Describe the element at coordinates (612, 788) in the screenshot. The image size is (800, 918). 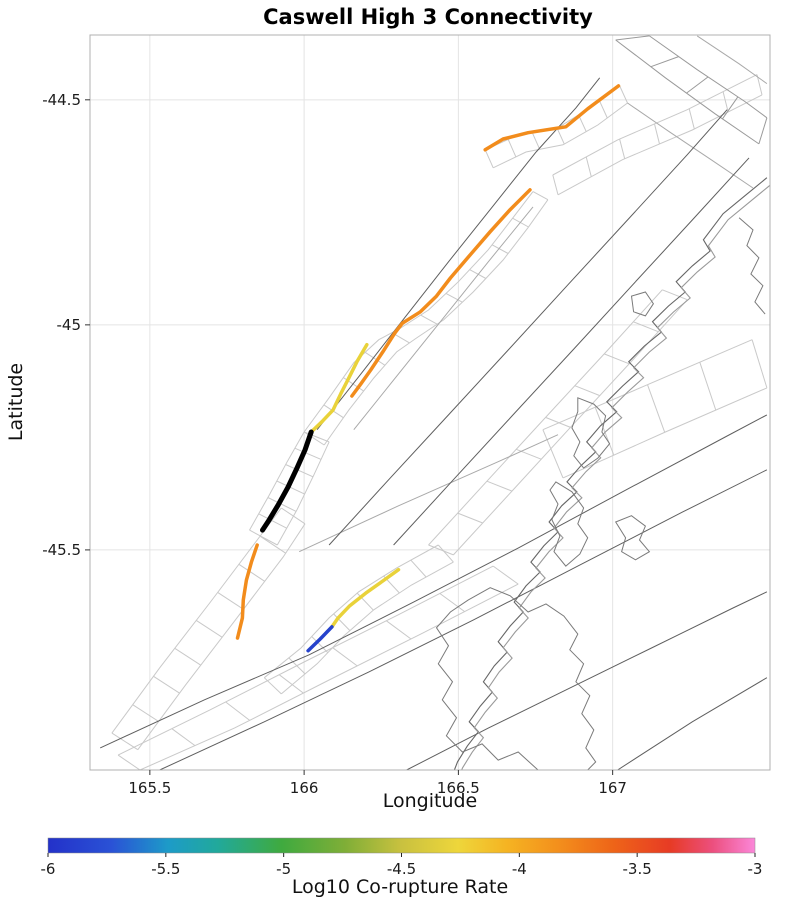
I see `x-tick-label: 167` at that location.